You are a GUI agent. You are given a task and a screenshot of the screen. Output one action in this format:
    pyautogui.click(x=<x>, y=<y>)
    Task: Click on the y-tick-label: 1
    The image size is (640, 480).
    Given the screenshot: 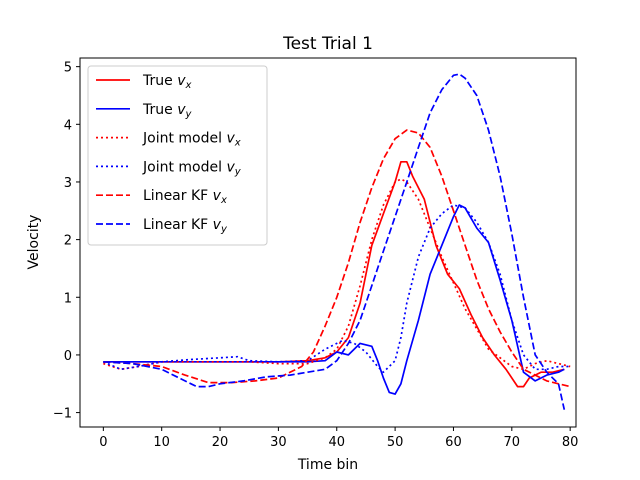 What is the action you would take?
    pyautogui.click(x=68, y=298)
    